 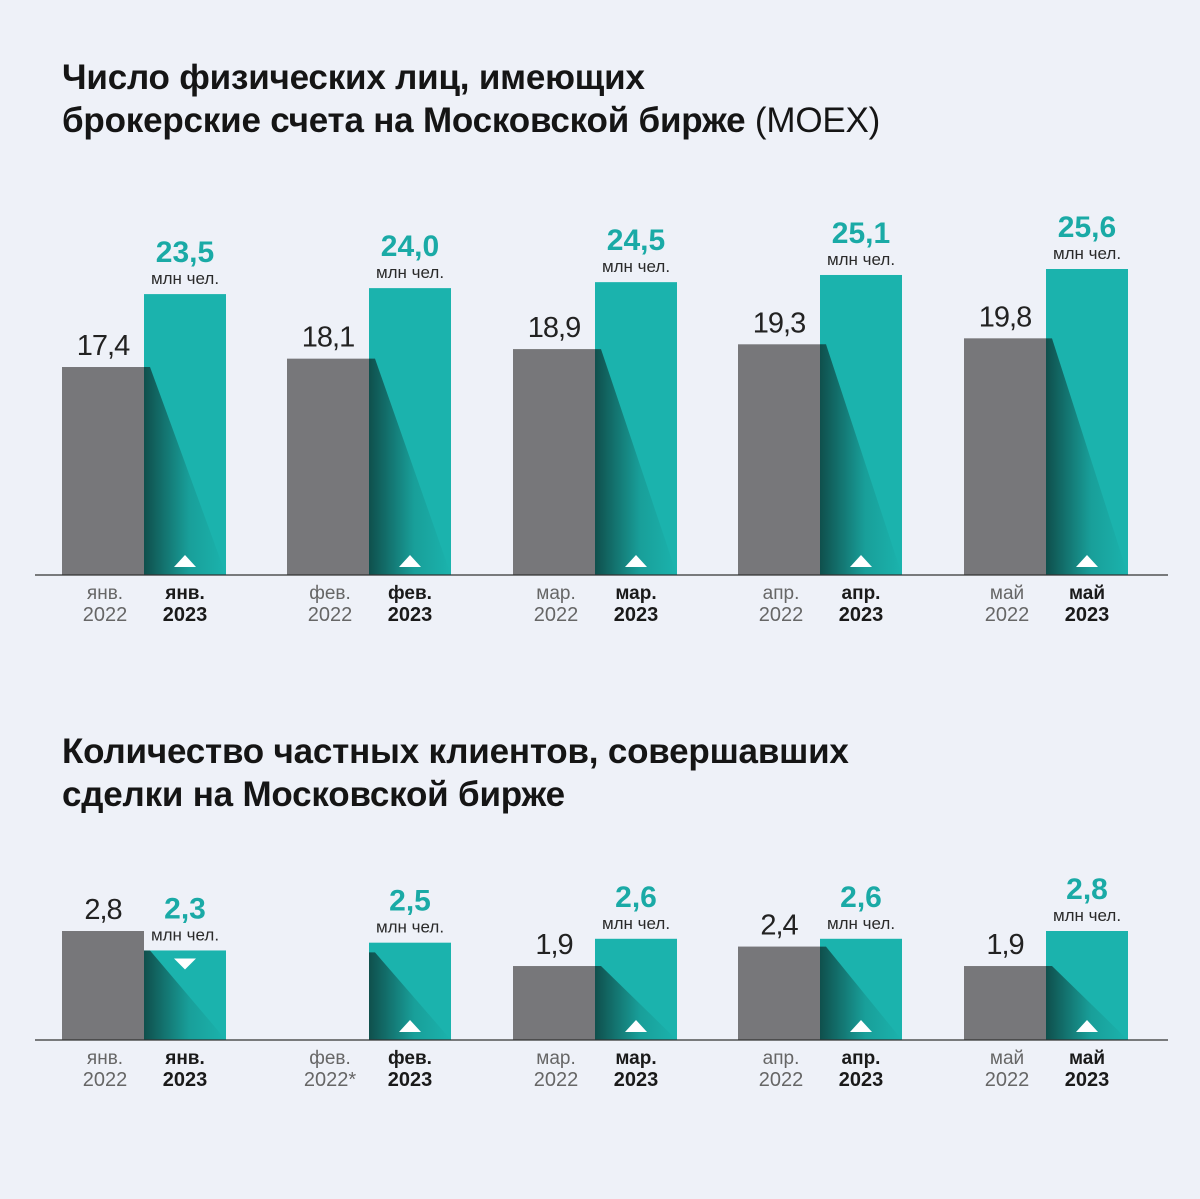 What do you see at coordinates (313, 794) in the screenshot?
I see `chart-2-title-line-2: сделки на Московской бирже` at bounding box center [313, 794].